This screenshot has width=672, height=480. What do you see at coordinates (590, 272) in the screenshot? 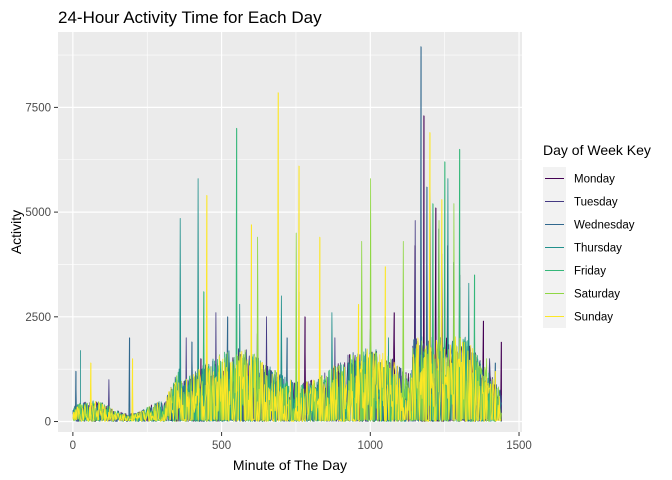
I see `legend-label: Friday` at bounding box center [590, 272].